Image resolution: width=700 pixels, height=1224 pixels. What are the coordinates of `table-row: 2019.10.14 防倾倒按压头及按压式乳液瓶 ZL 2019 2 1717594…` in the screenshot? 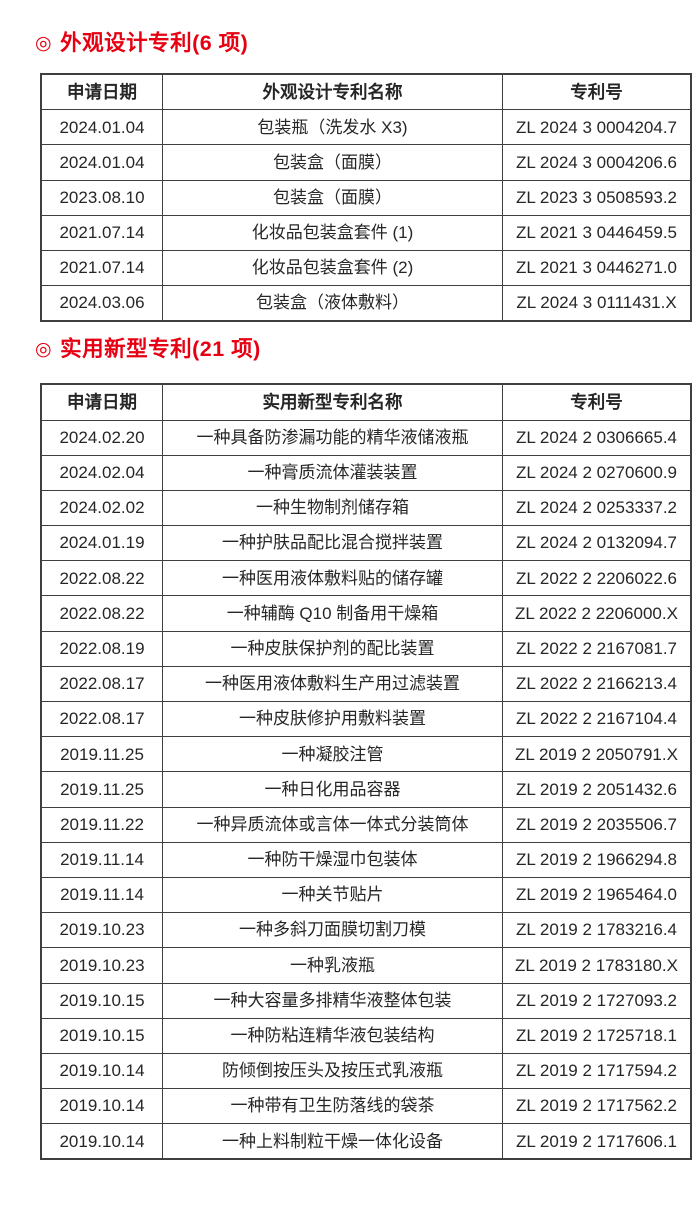 It's located at (366, 1071).